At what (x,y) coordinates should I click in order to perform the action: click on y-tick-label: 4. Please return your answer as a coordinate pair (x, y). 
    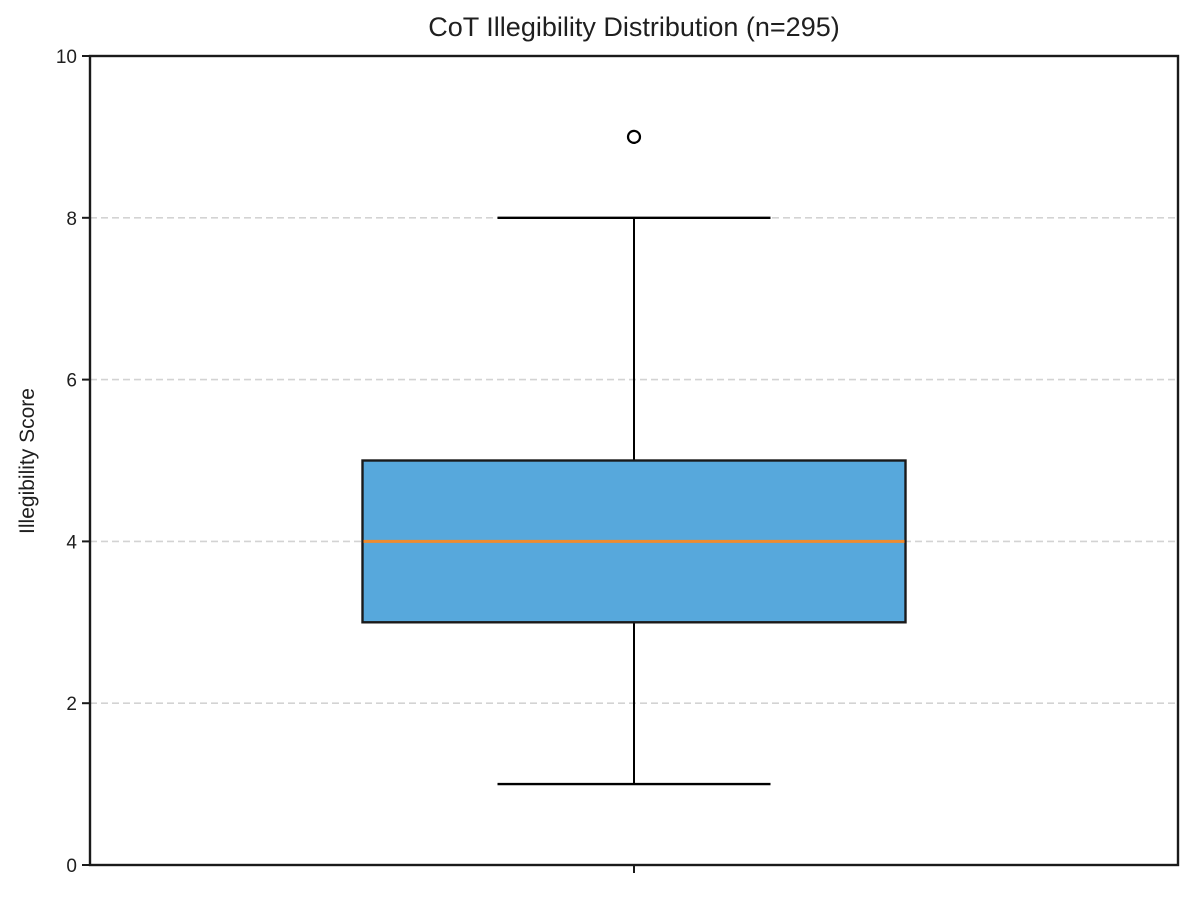
    Looking at the image, I should click on (71, 542).